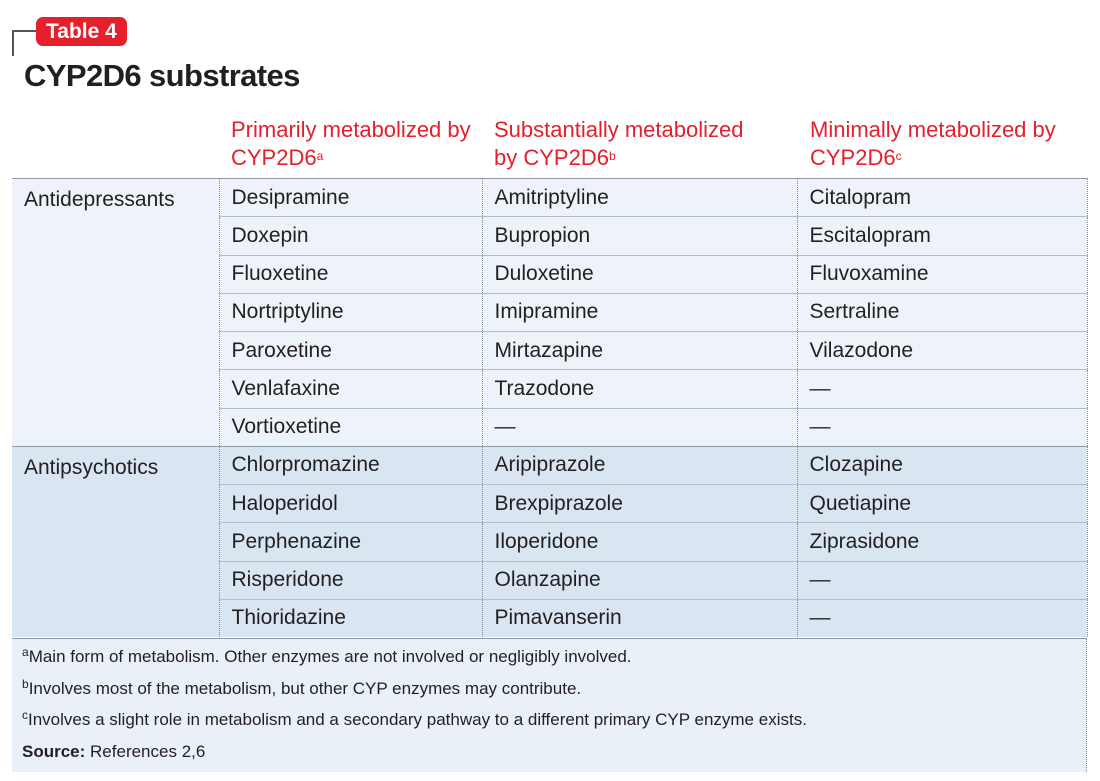 This screenshot has width=1100, height=781. I want to click on source-label: Source:, so click(54, 751).